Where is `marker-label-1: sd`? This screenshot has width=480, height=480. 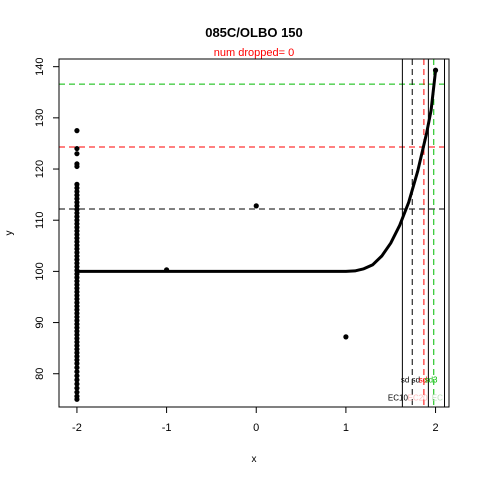
marker-label-1: sd is located at coordinates (416, 379).